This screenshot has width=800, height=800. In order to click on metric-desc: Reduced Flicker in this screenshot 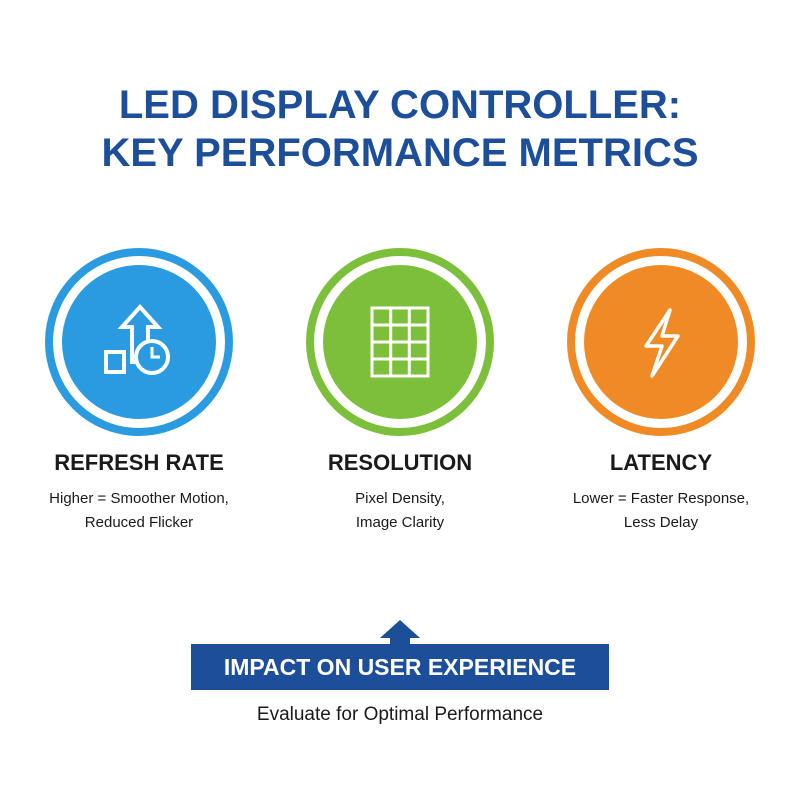, I will do `click(139, 522)`.